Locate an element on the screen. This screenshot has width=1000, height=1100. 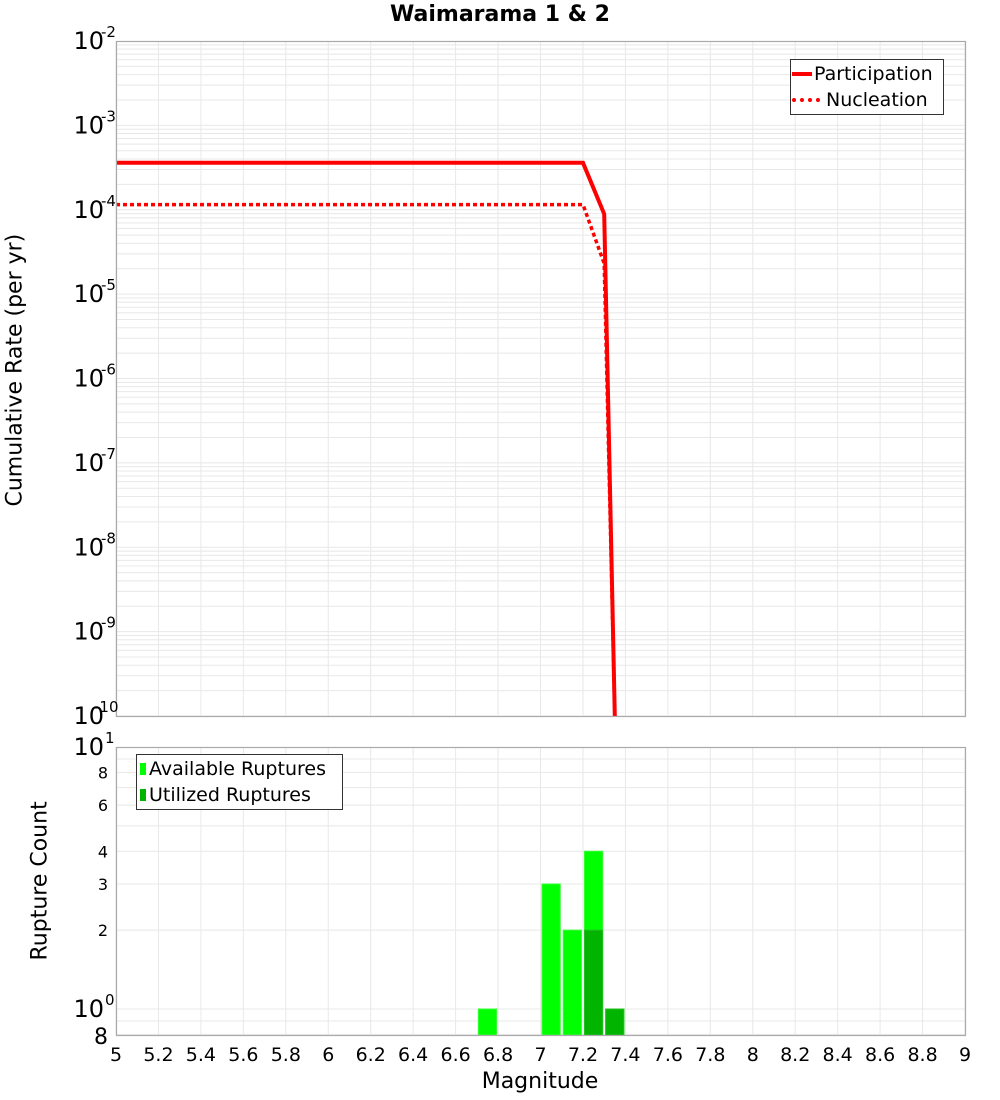
y-tick-label: 6 is located at coordinates (103, 805).